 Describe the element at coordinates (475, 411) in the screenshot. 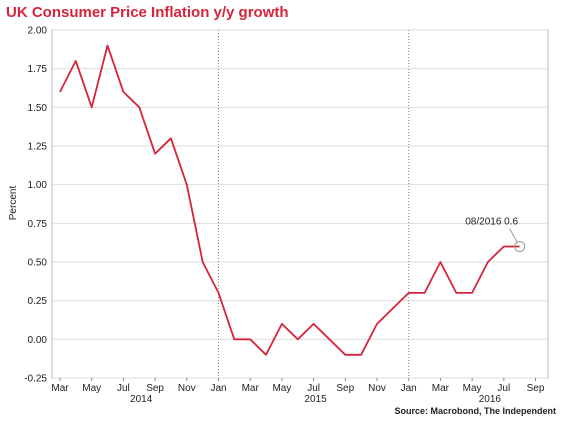

I see `source-note: Source: Macrobond, The Independent` at that location.